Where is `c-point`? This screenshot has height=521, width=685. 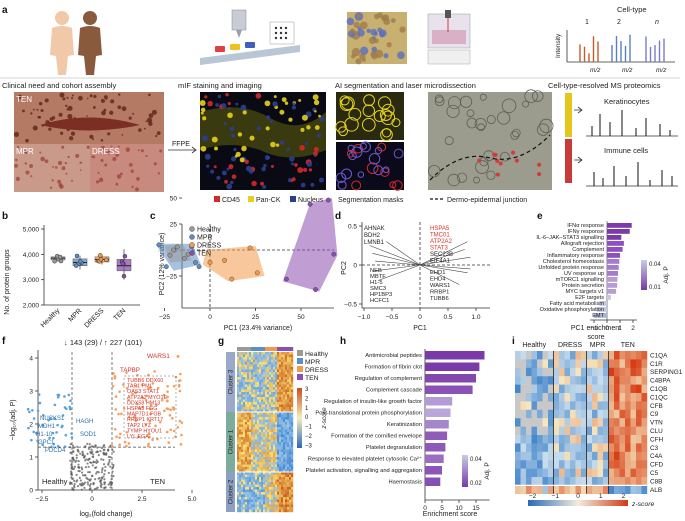 c-point is located at coordinates (210, 262).